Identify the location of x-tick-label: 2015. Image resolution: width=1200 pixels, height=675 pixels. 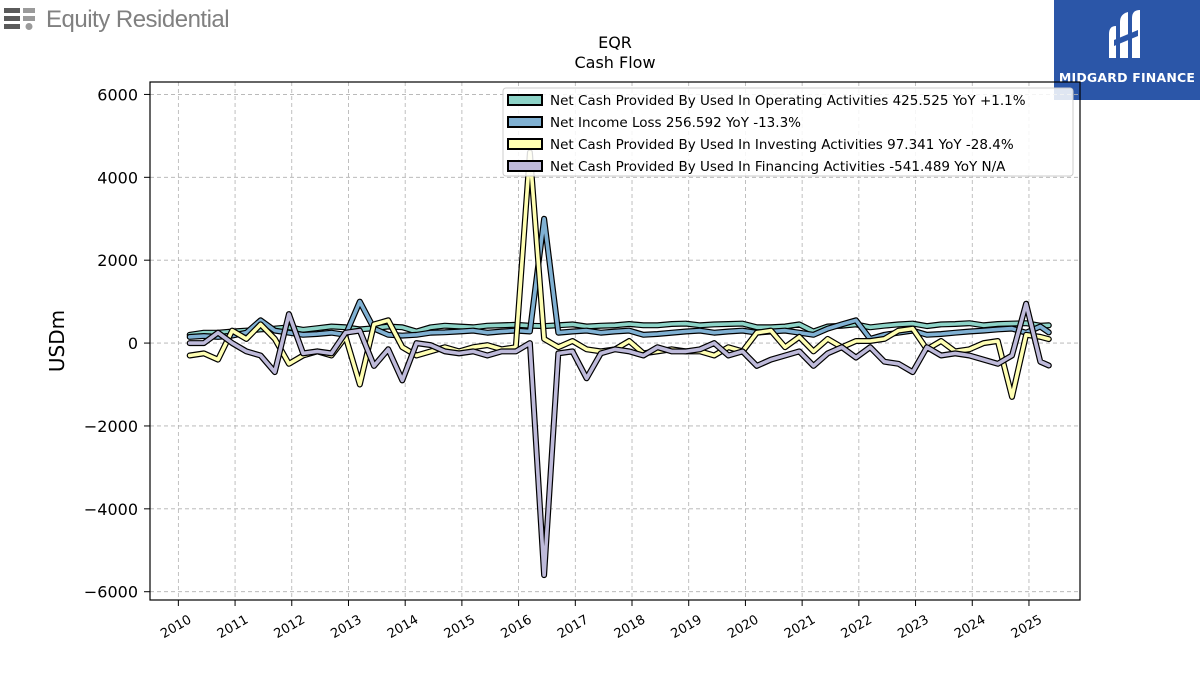
(460, 627).